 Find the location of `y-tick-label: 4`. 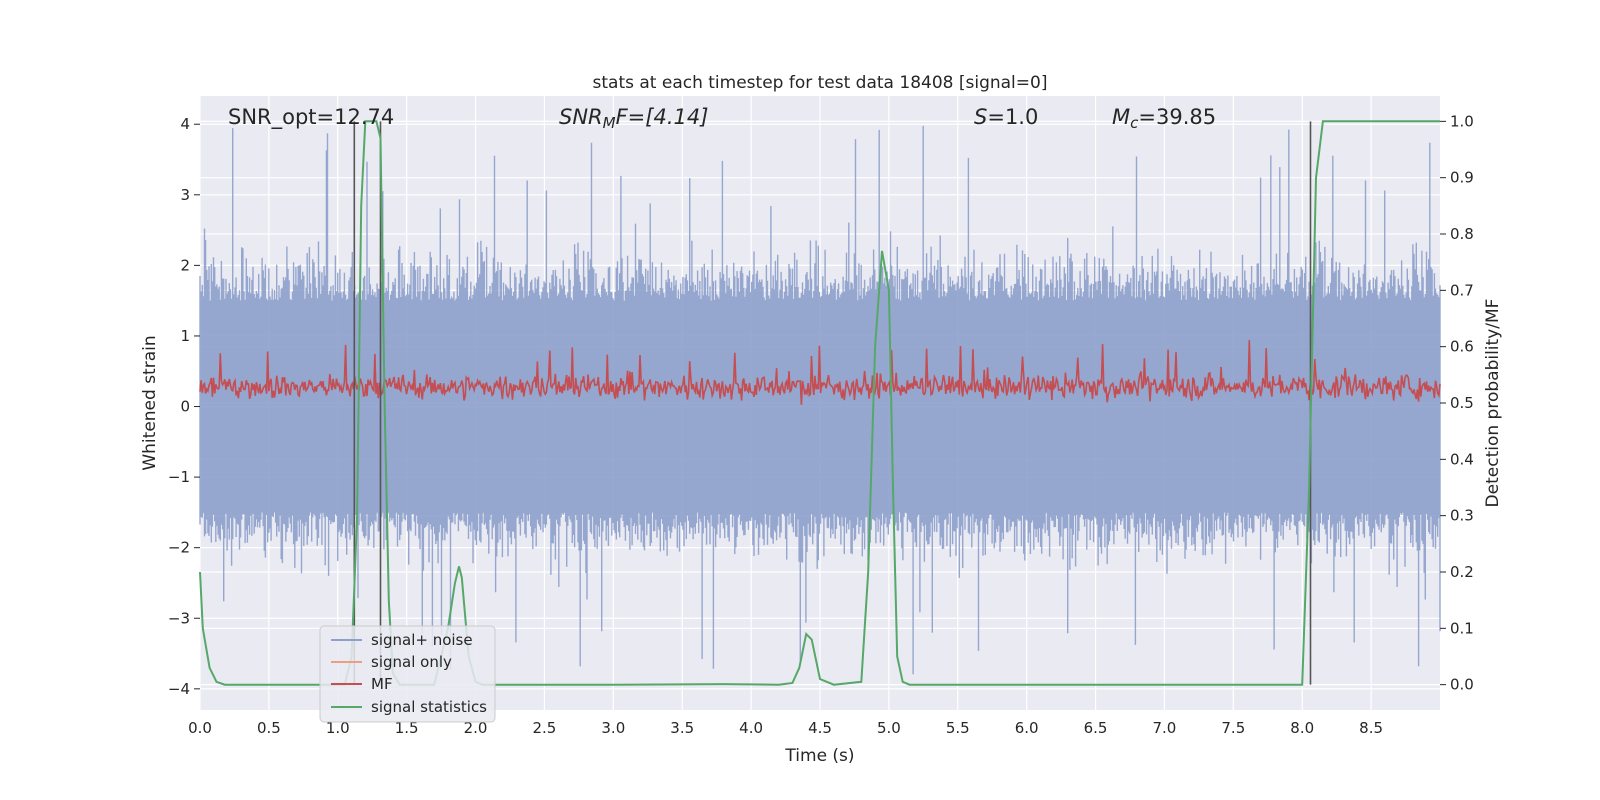

y-tick-label: 4 is located at coordinates (185, 124).